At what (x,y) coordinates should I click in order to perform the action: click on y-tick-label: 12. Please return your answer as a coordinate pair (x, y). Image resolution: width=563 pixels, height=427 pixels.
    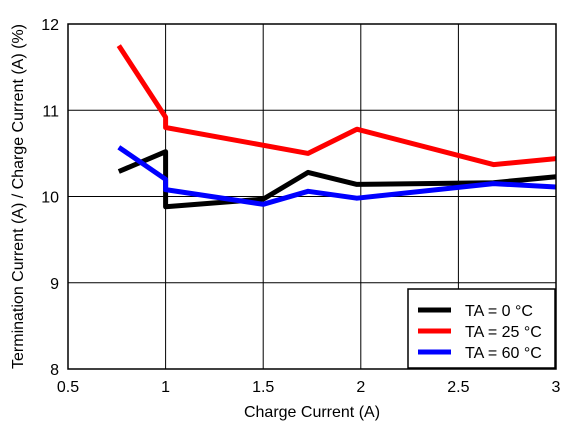
    Looking at the image, I should click on (50, 25).